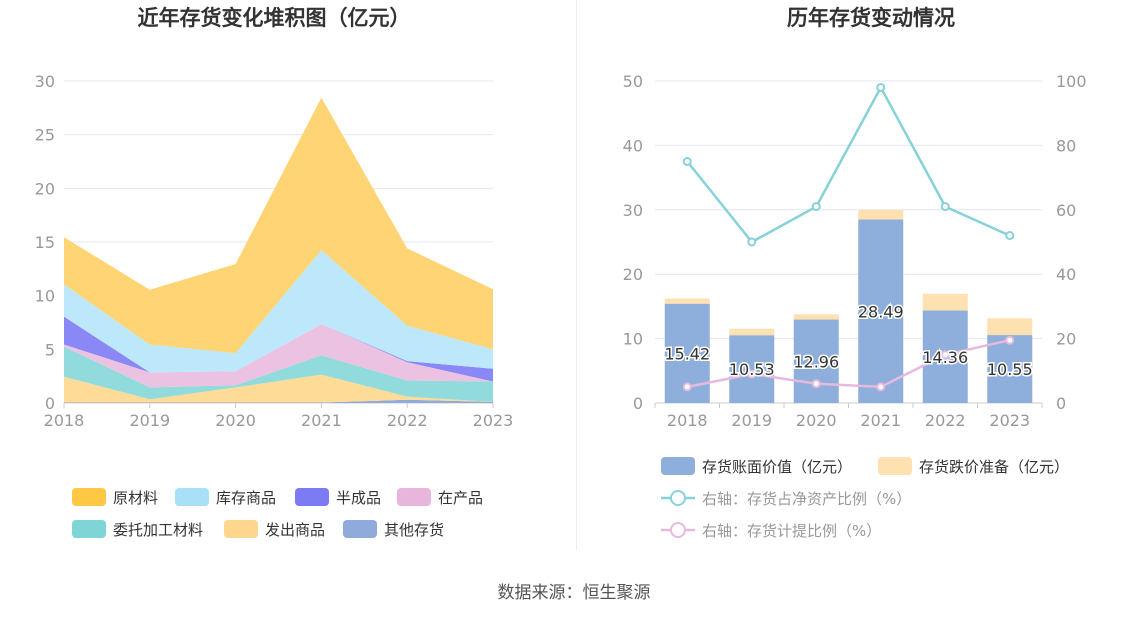 The image size is (1148, 619). What do you see at coordinates (1061, 403) in the screenshot?
I see `y-right-tick-label: 0` at bounding box center [1061, 403].